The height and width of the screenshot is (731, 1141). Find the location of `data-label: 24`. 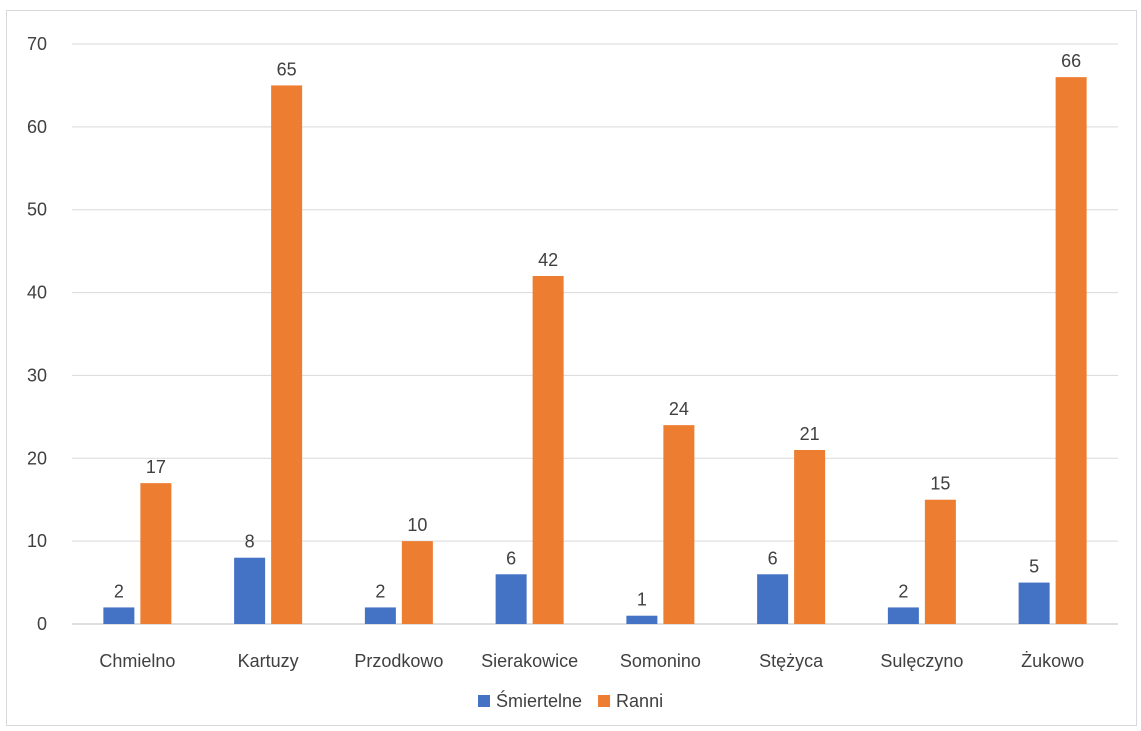

data-label: 24 is located at coordinates (679, 409).